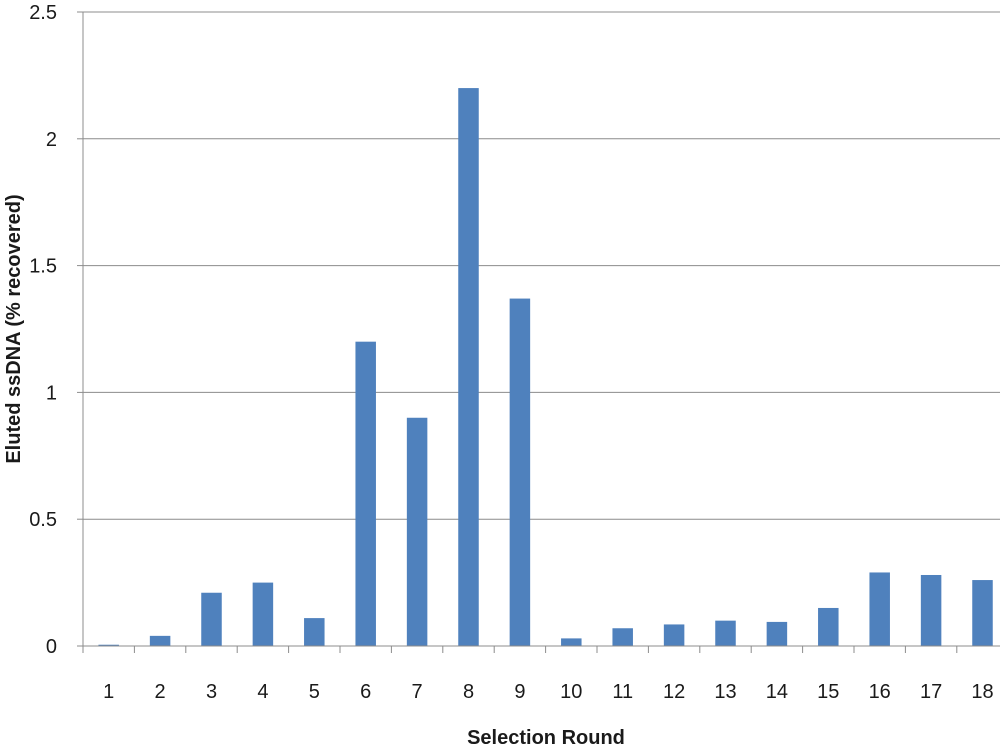  What do you see at coordinates (51, 647) in the screenshot?
I see `y-tick-label: 0` at bounding box center [51, 647].